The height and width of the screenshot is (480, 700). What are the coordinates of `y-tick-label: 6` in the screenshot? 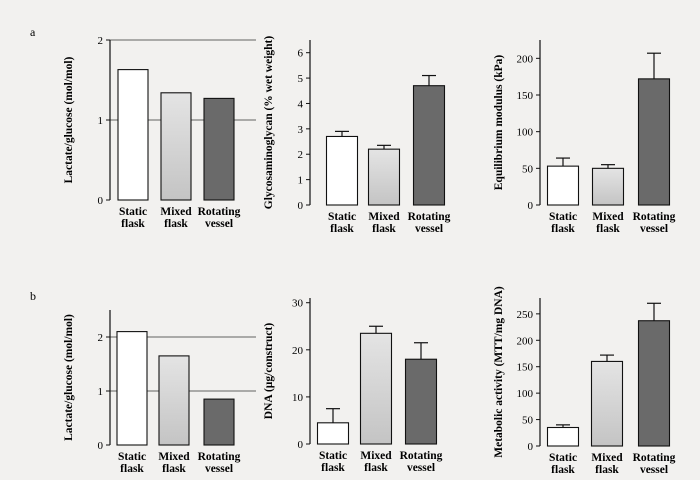 It's located at (301, 54).